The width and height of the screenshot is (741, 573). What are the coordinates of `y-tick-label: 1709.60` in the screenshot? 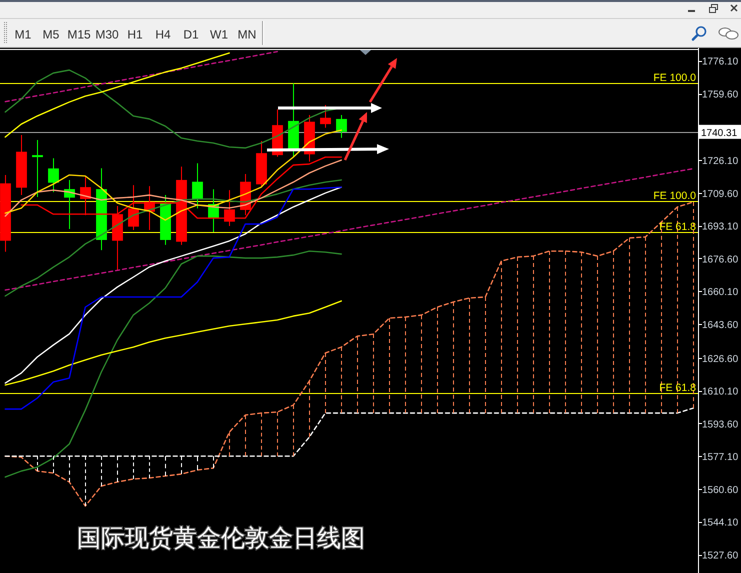 It's located at (720, 194).